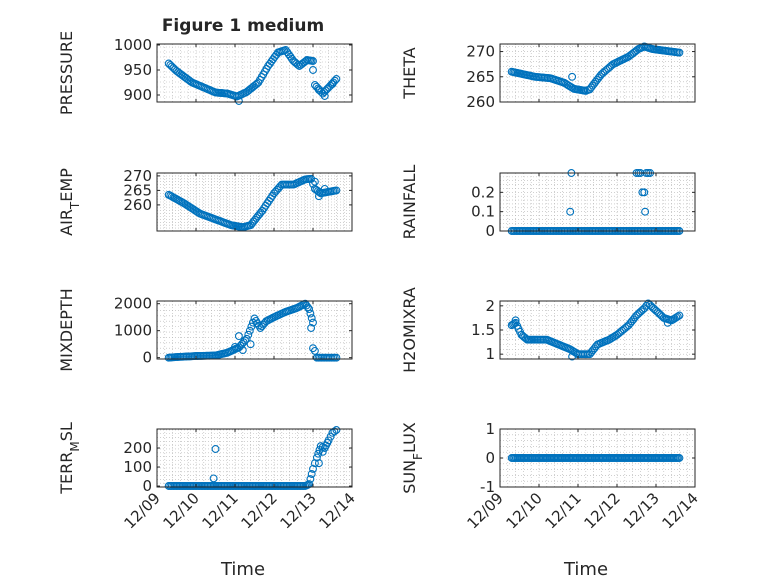 The width and height of the screenshot is (778, 583). Describe the element at coordinates (483, 212) in the screenshot. I see `rainfall-ytick-label: 0.1` at that location.